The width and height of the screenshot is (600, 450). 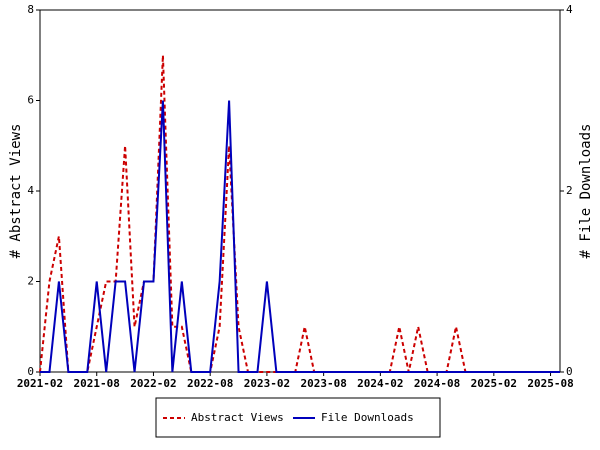 What do you see at coordinates (153, 383) in the screenshot?
I see `x-tick-label: 2022-02` at bounding box center [153, 383].